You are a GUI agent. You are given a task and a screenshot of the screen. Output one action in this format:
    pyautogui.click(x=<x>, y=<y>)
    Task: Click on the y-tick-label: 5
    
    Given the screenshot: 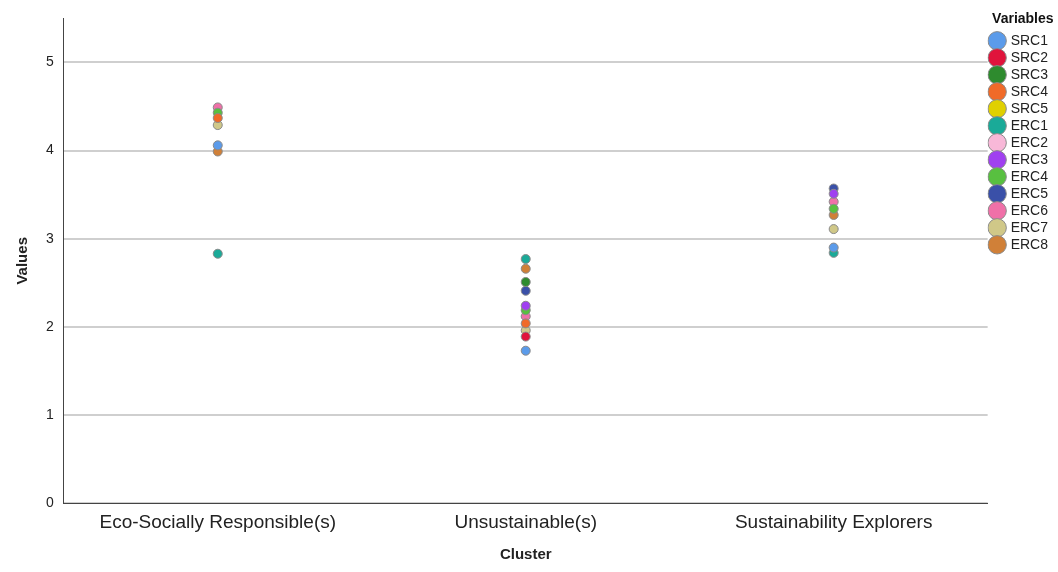 What is the action you would take?
    pyautogui.click(x=49, y=61)
    